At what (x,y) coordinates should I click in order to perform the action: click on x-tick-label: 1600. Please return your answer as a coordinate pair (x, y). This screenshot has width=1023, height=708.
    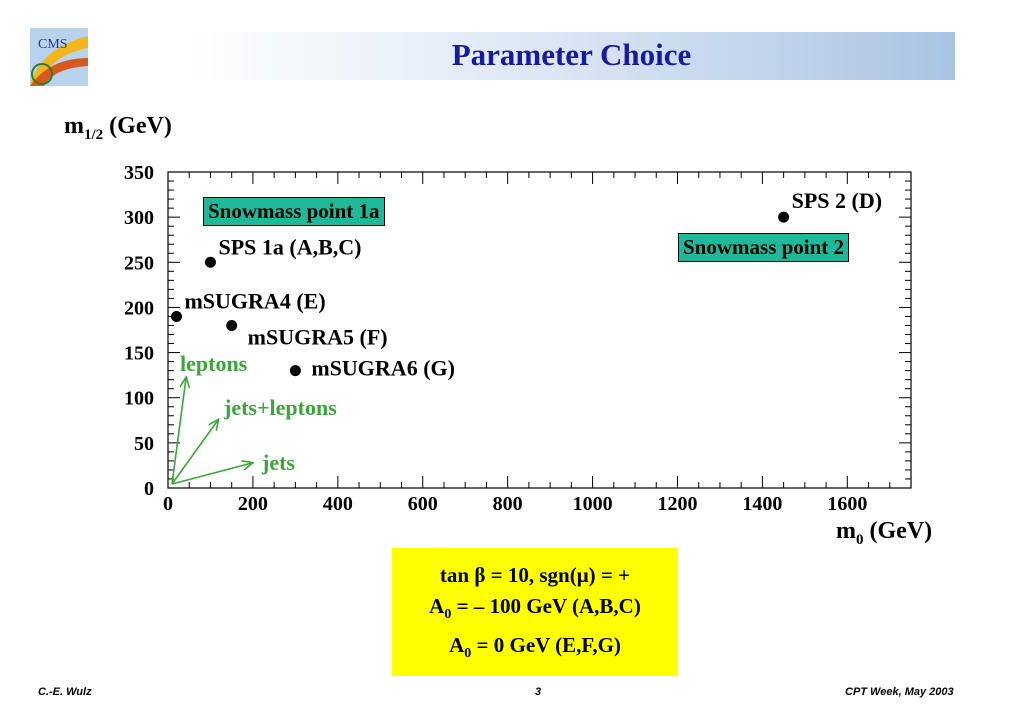
    Looking at the image, I should click on (847, 504).